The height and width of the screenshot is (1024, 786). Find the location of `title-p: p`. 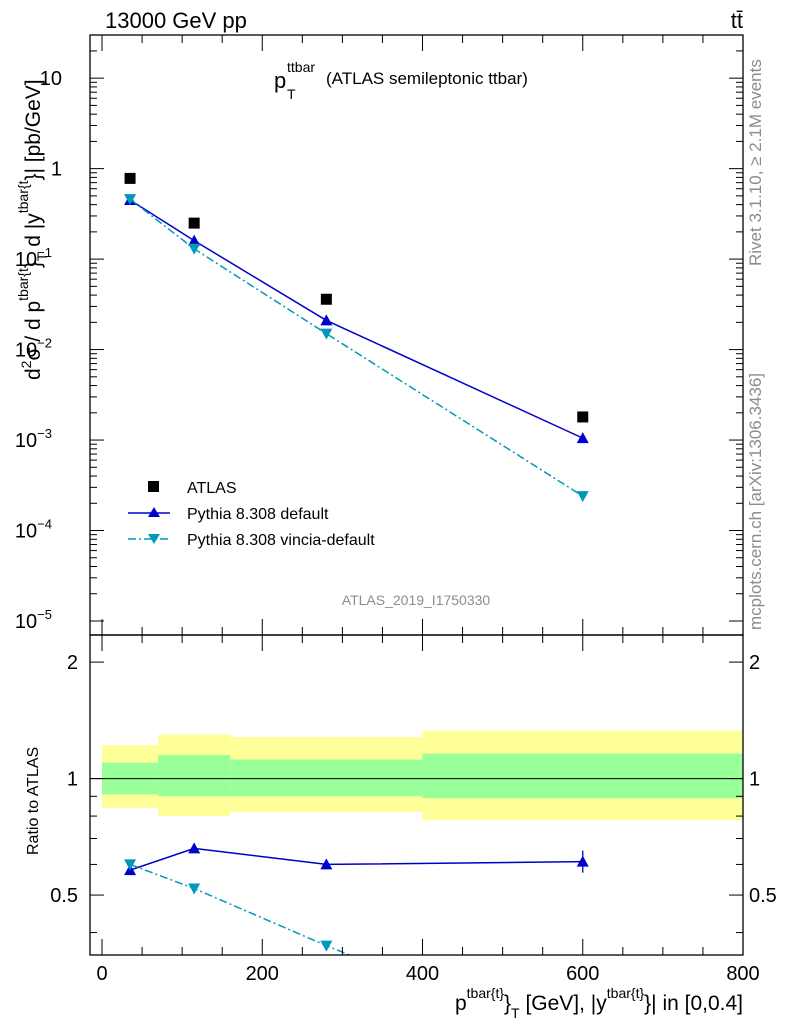

title-p: p is located at coordinates (280, 80).